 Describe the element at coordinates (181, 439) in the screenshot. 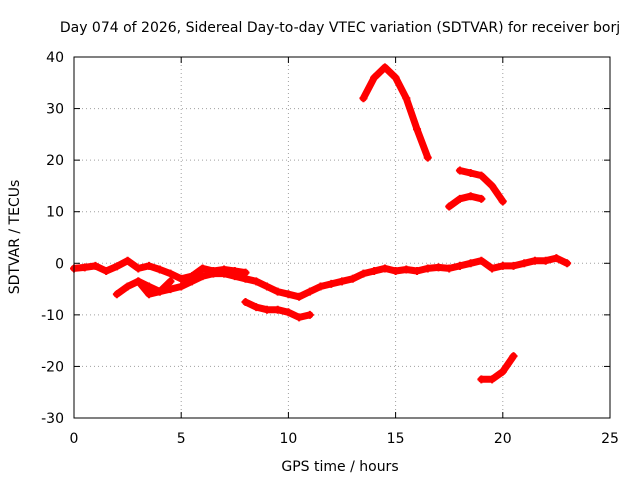

I see `x-tick-label: 5` at that location.